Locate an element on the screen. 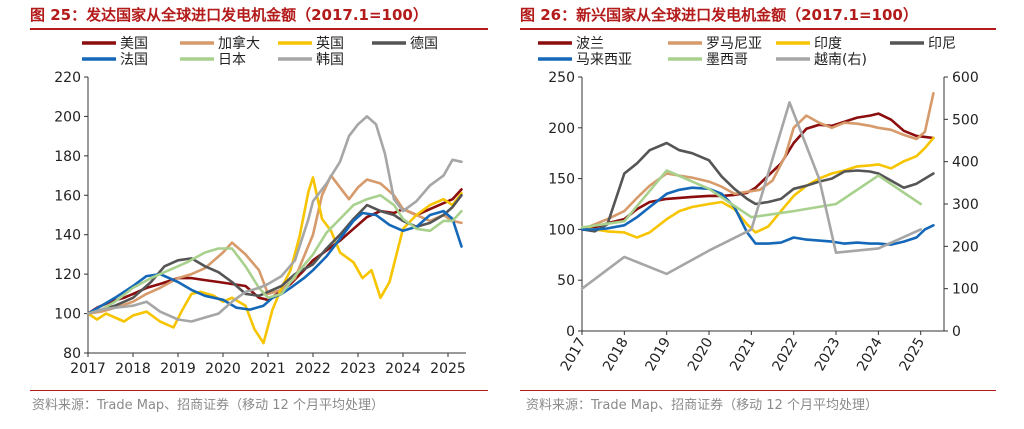 Image resolution: width=1024 pixels, height=429 pixels. legend-label: 越南(右) is located at coordinates (840, 60).